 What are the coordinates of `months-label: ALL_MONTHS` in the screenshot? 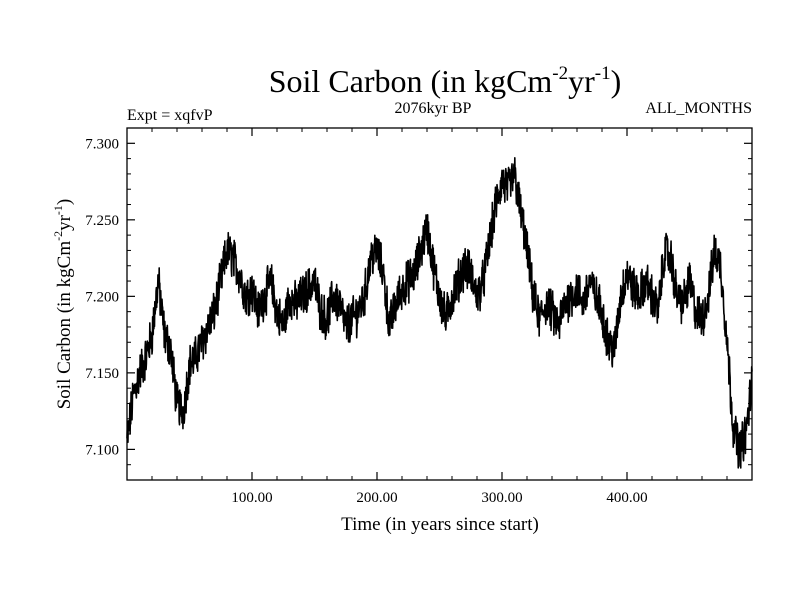 It's located at (698, 108).